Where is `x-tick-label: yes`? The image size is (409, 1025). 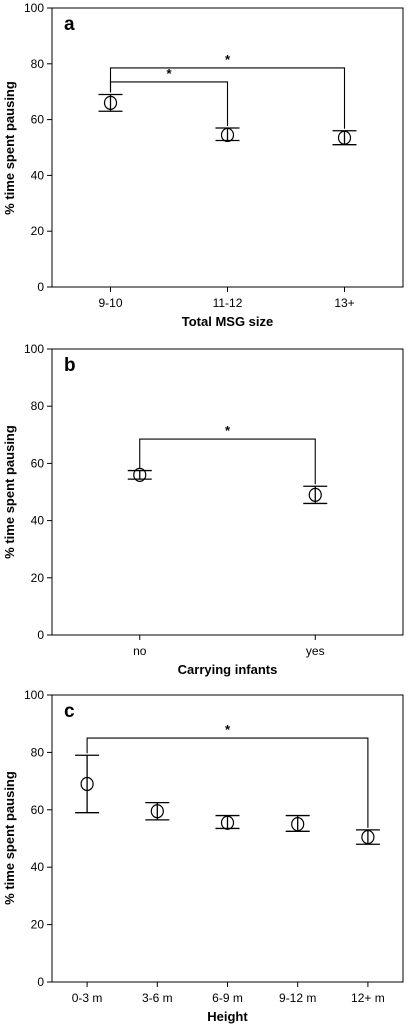 x-tick-label: yes is located at coordinates (315, 651).